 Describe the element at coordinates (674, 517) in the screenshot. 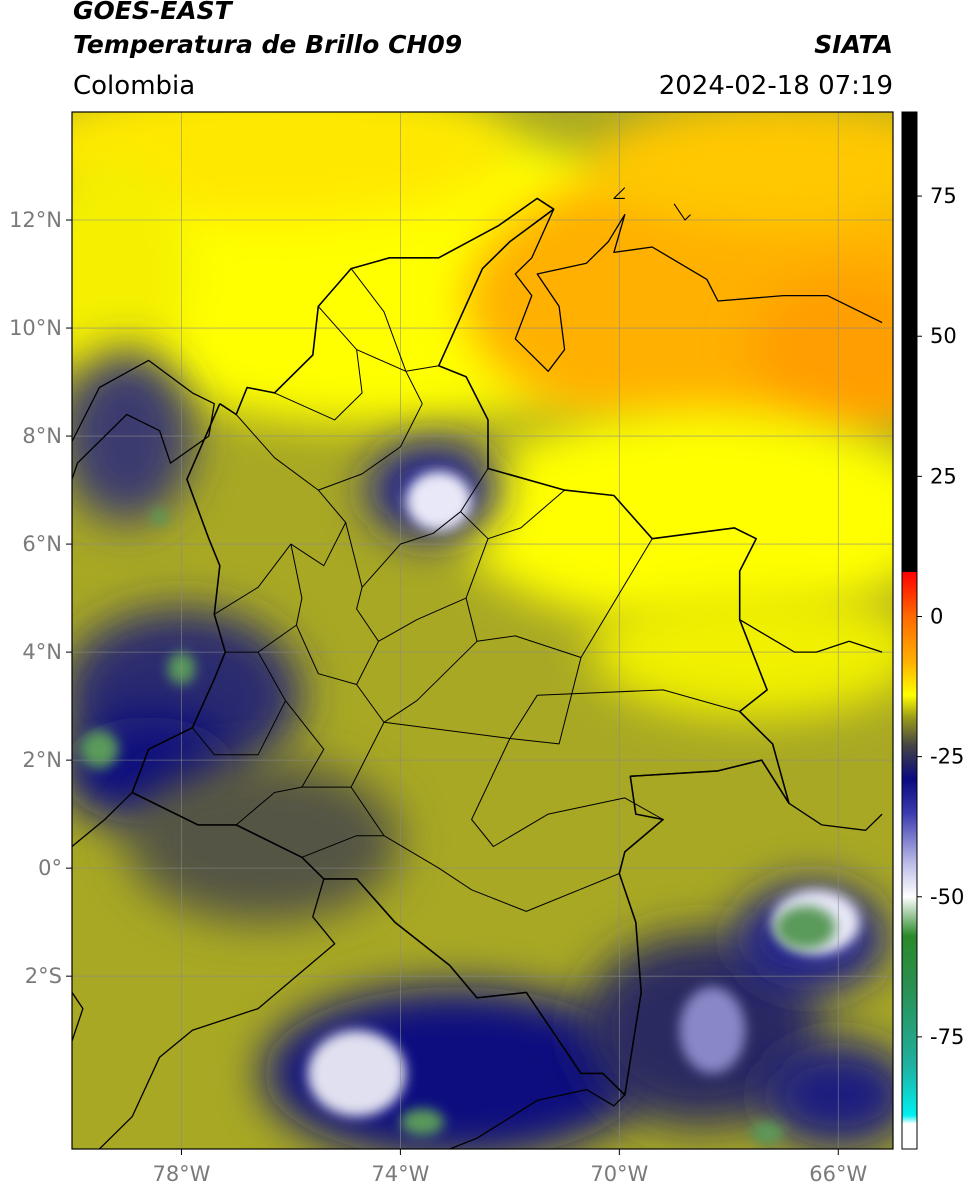

I see `field-region-venezuela-yellow` at that location.